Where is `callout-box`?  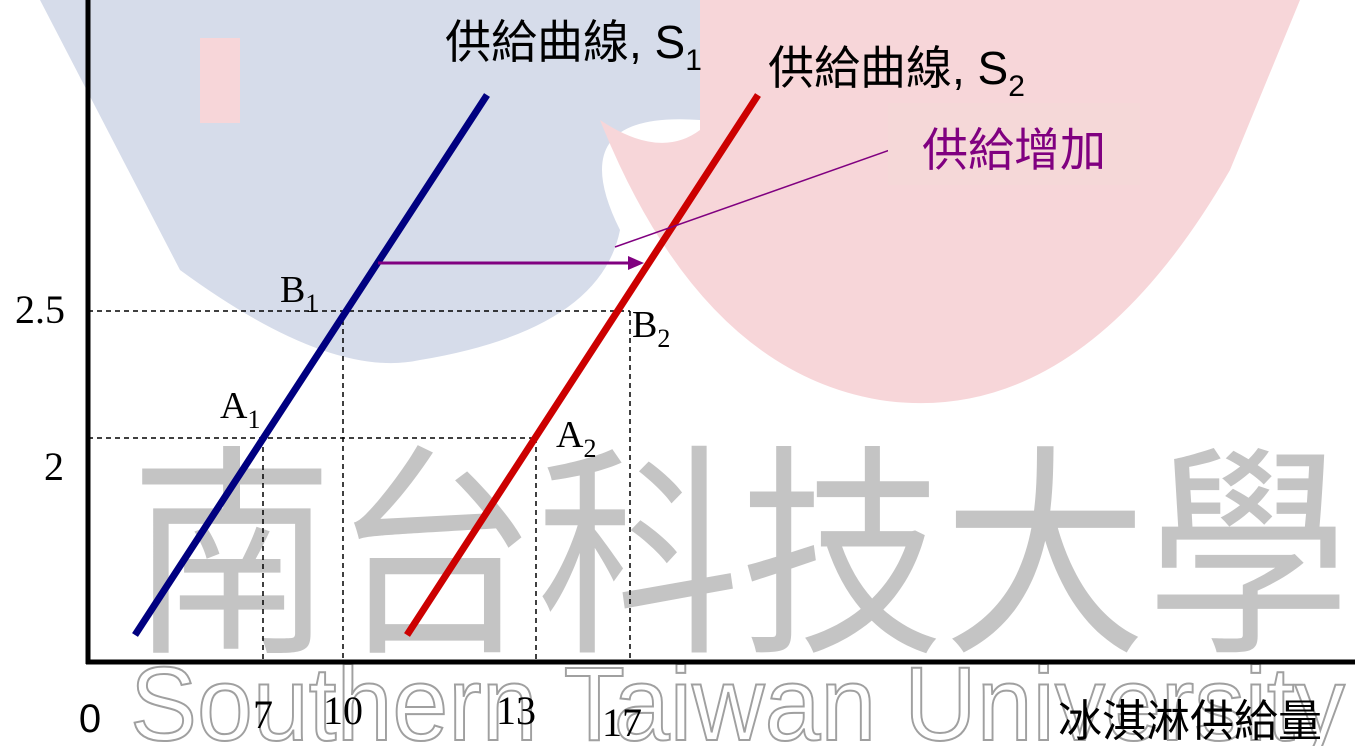
callout-box is located at coordinates (1014, 144).